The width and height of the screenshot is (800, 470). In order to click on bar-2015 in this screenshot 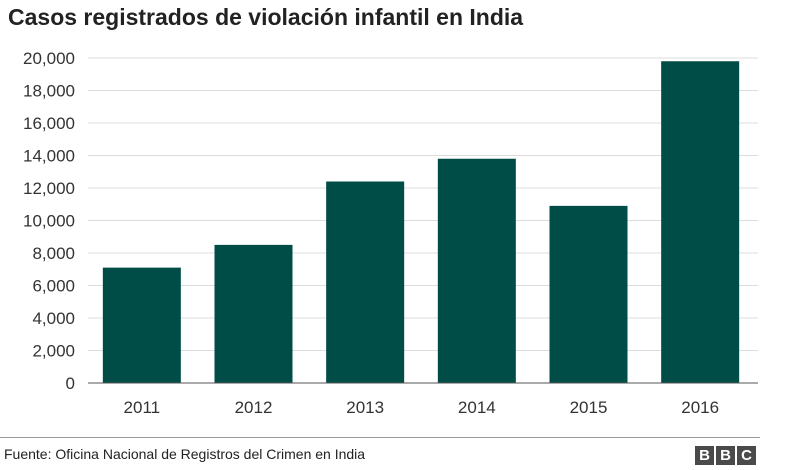, I will do `click(588, 294)`.